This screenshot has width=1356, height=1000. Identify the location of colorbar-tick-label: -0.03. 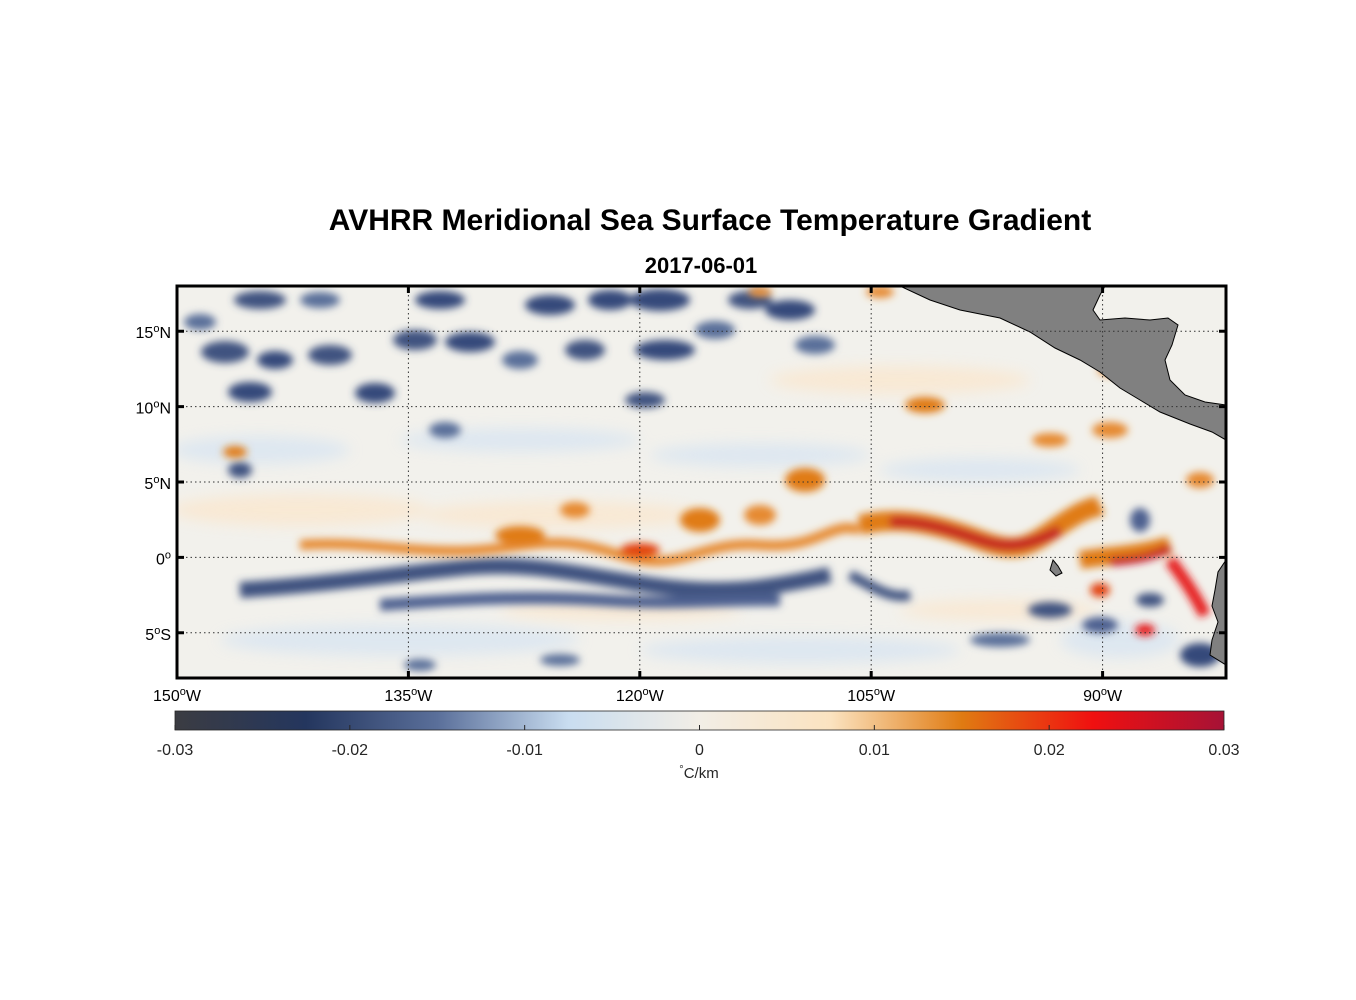
(175, 750).